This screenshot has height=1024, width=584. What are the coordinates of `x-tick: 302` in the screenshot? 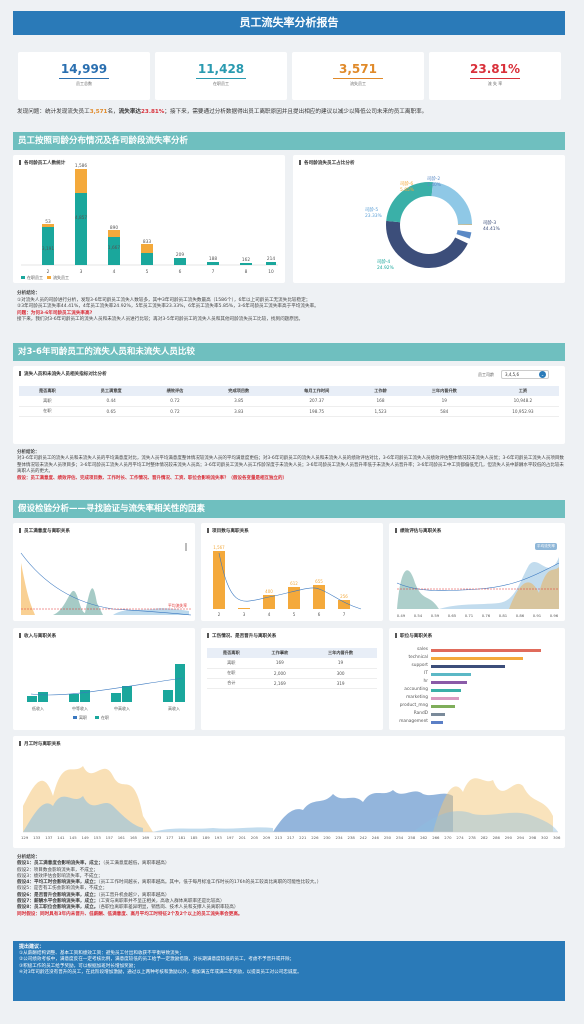 It's located at (545, 837).